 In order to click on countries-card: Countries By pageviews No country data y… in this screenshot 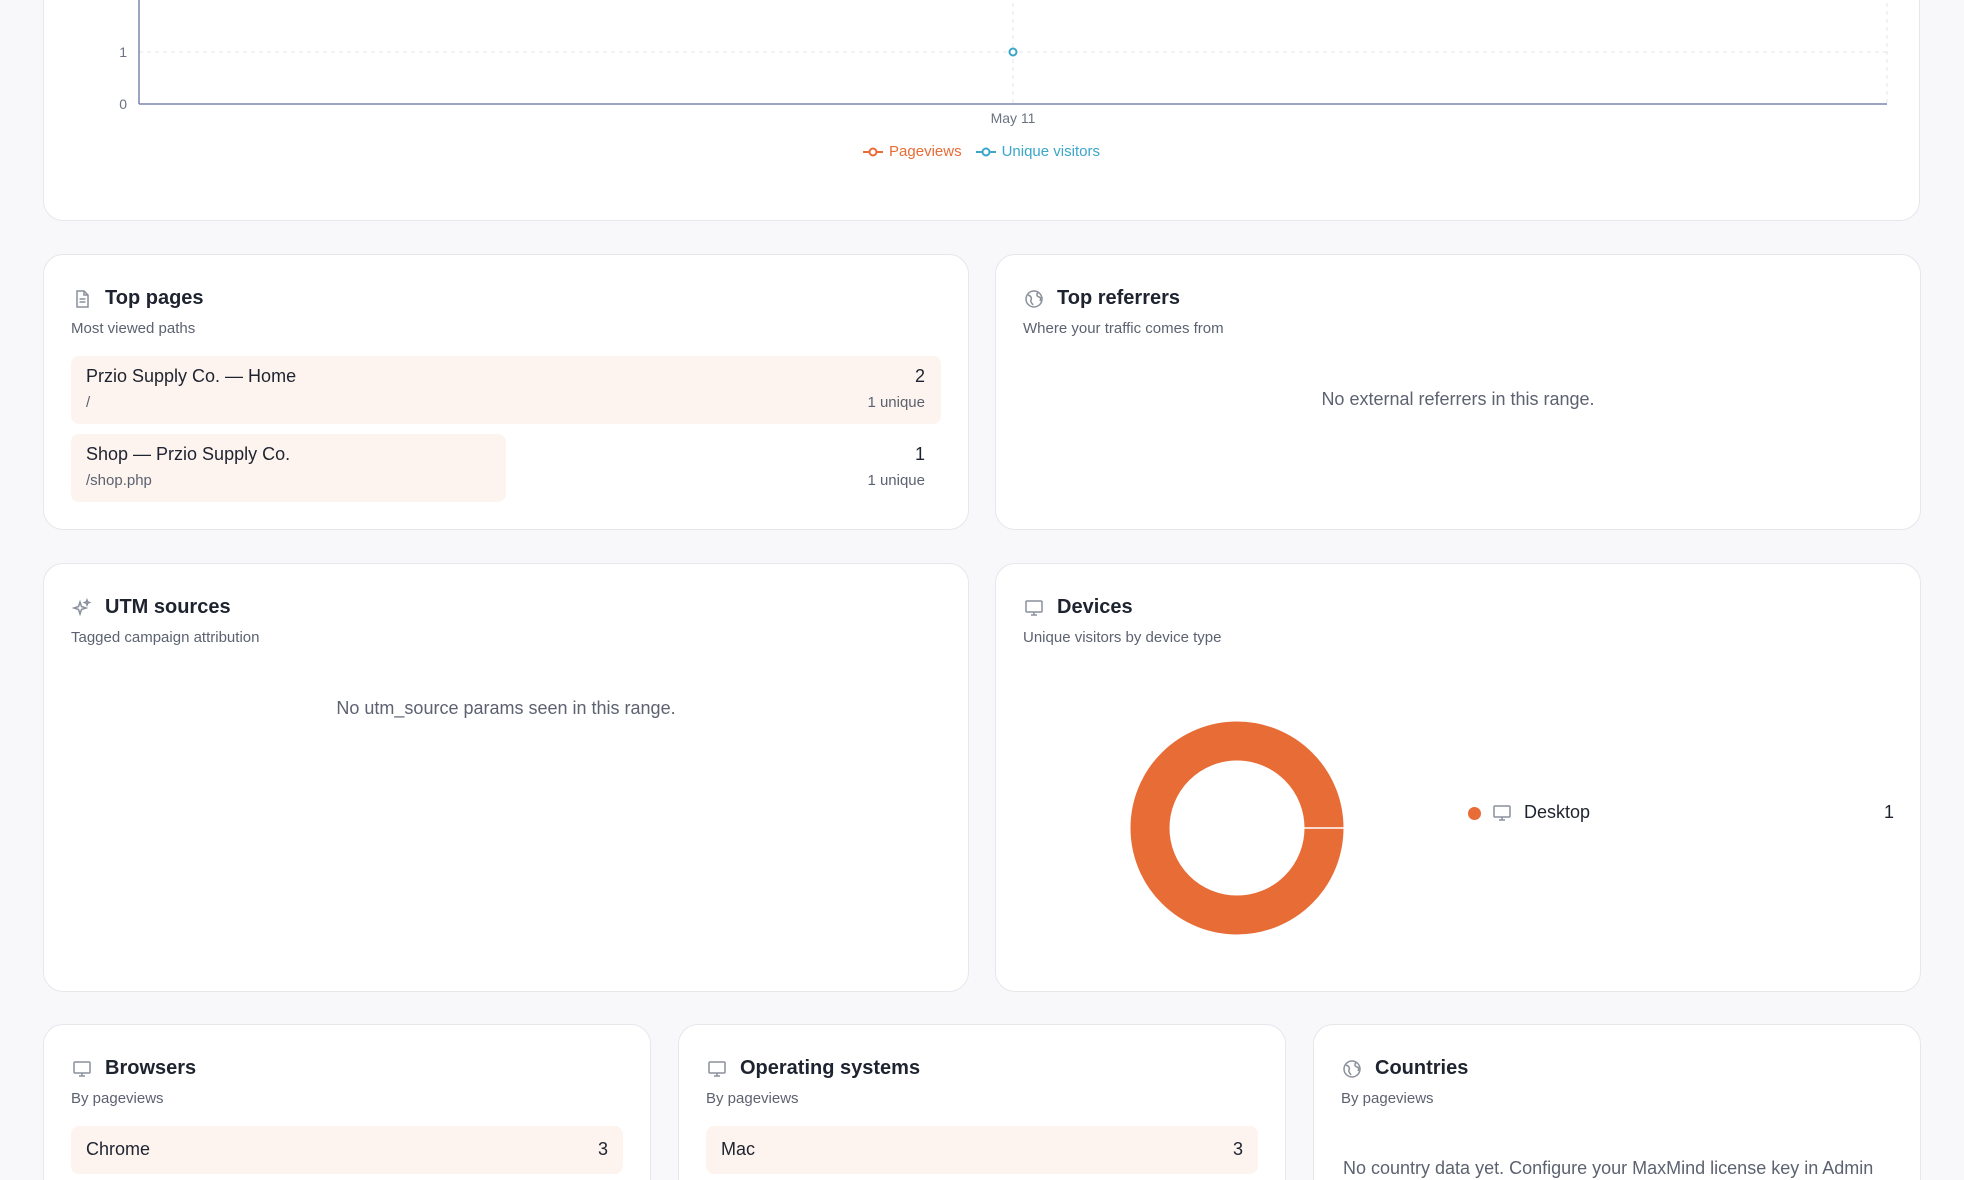, I will do `click(1617, 1102)`.